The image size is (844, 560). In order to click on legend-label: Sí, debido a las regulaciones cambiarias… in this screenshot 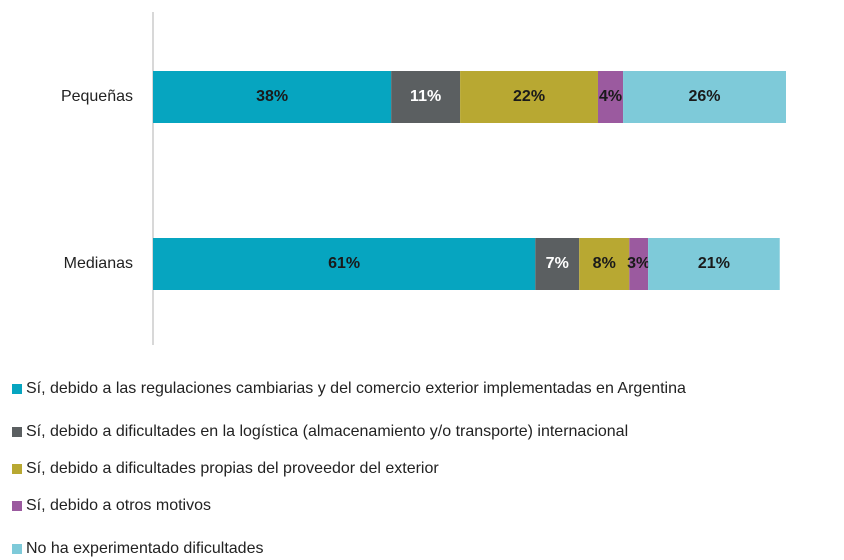, I will do `click(356, 388)`.